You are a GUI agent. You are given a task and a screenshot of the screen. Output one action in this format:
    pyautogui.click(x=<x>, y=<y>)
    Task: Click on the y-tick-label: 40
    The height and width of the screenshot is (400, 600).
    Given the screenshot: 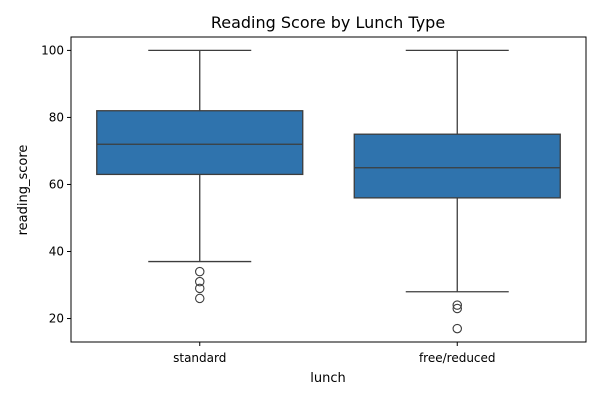 What is the action you would take?
    pyautogui.click(x=56, y=252)
    